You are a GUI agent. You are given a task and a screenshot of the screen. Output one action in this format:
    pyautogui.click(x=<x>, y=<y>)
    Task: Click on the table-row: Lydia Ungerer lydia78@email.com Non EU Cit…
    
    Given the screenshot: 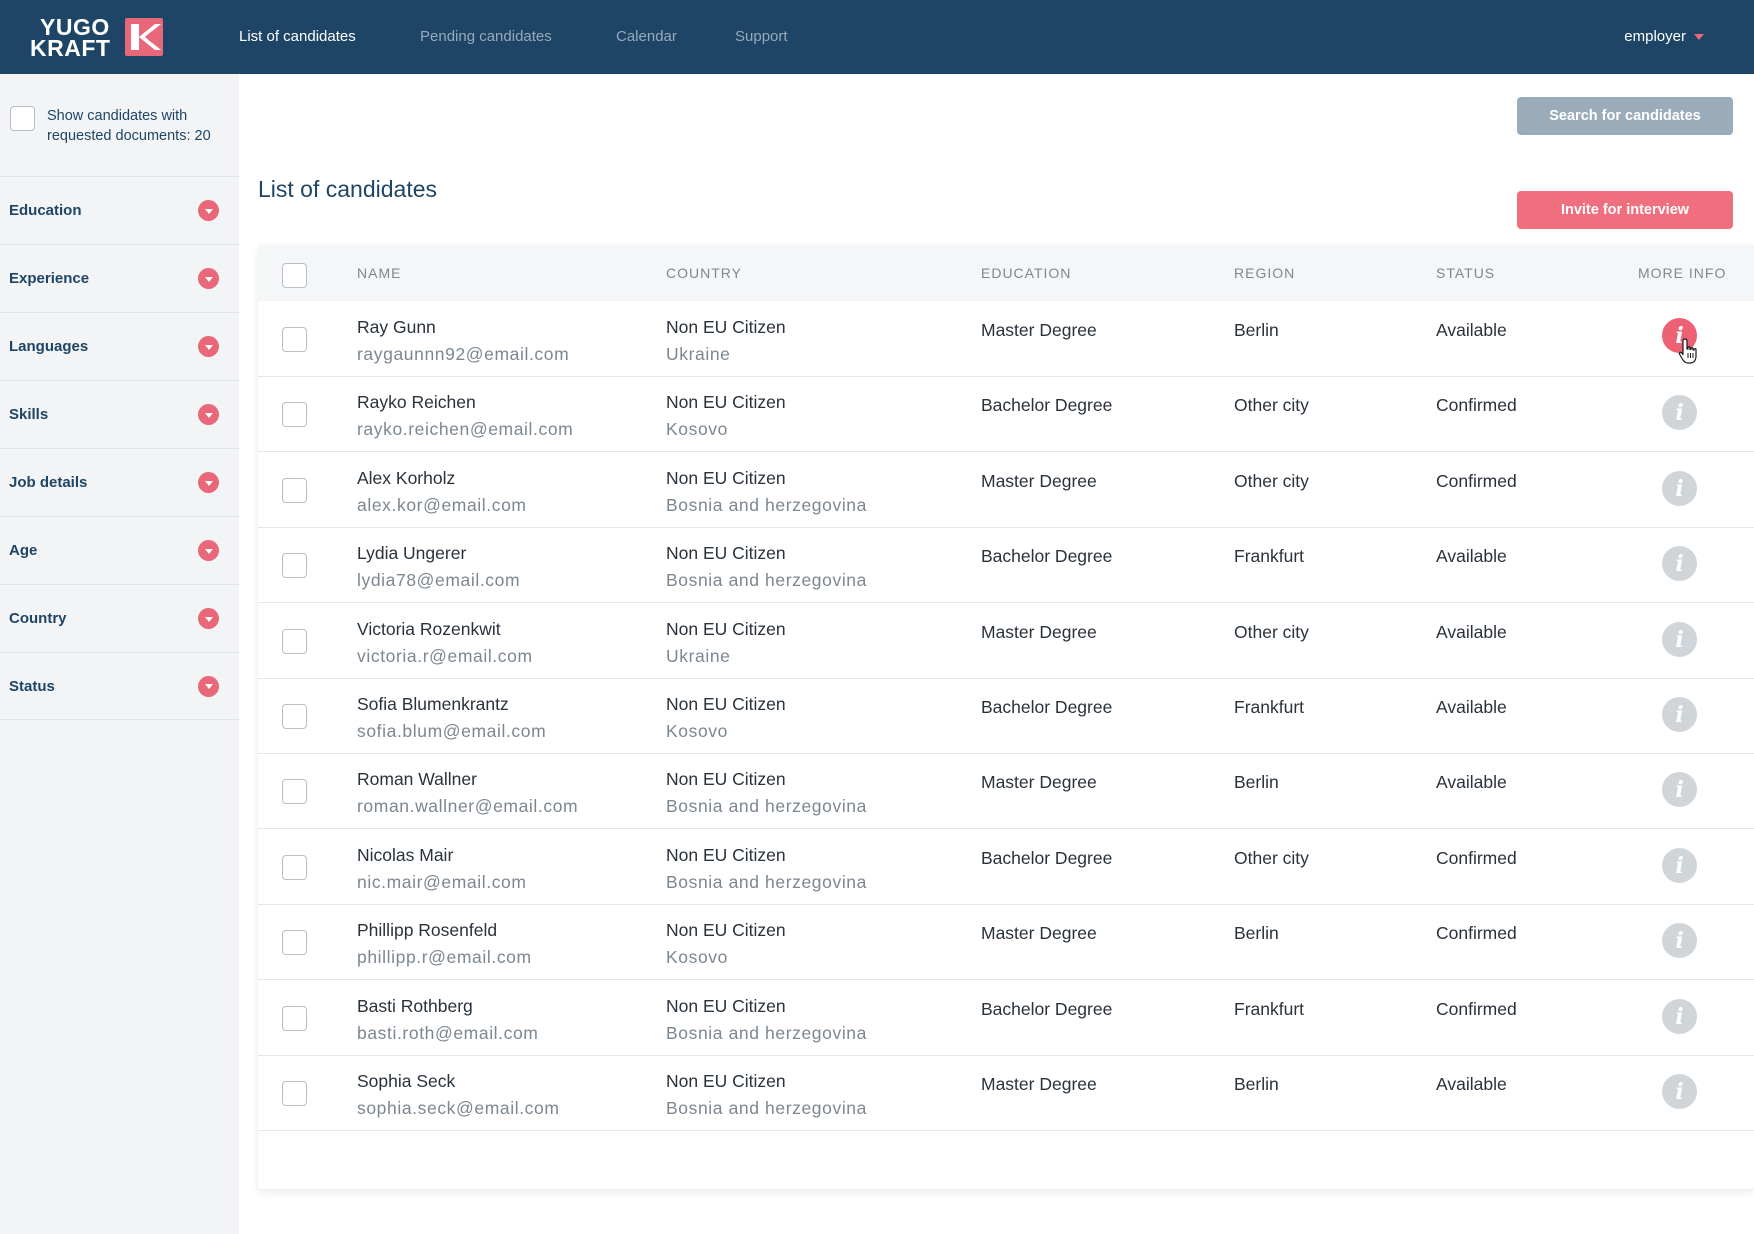 What is the action you would take?
    pyautogui.click(x=1006, y=565)
    